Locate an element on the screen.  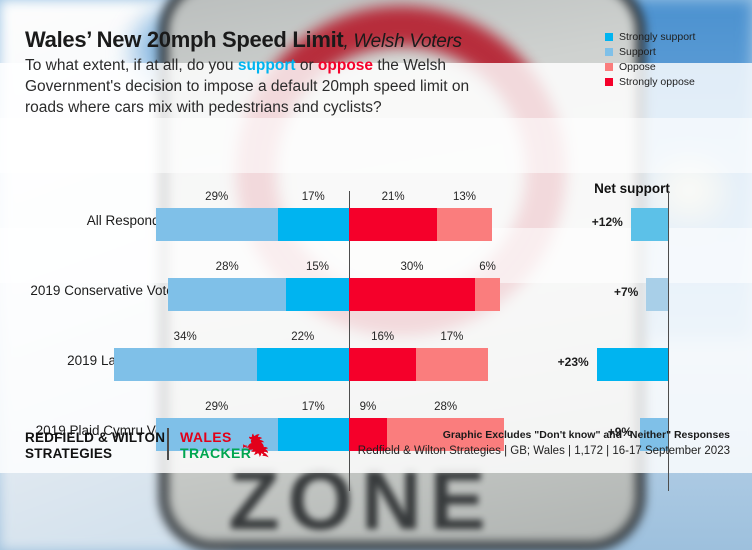
net-support-value: +9% is located at coordinates (620, 432).